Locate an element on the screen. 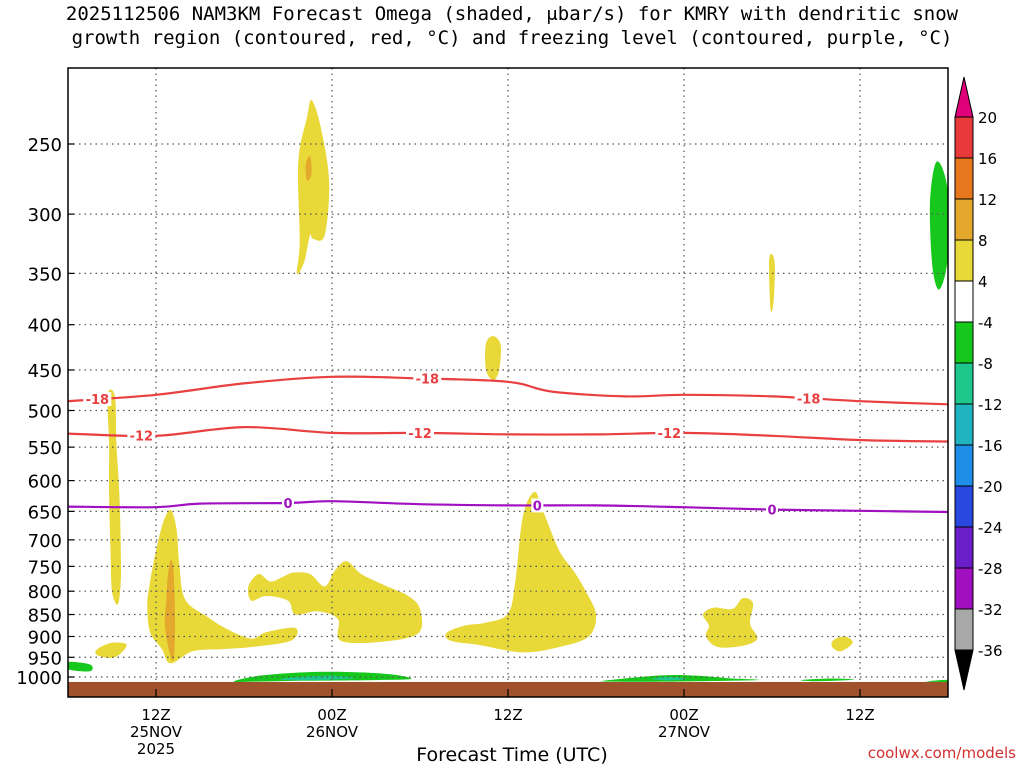  colorbar-top-arrow is located at coordinates (964, 97).